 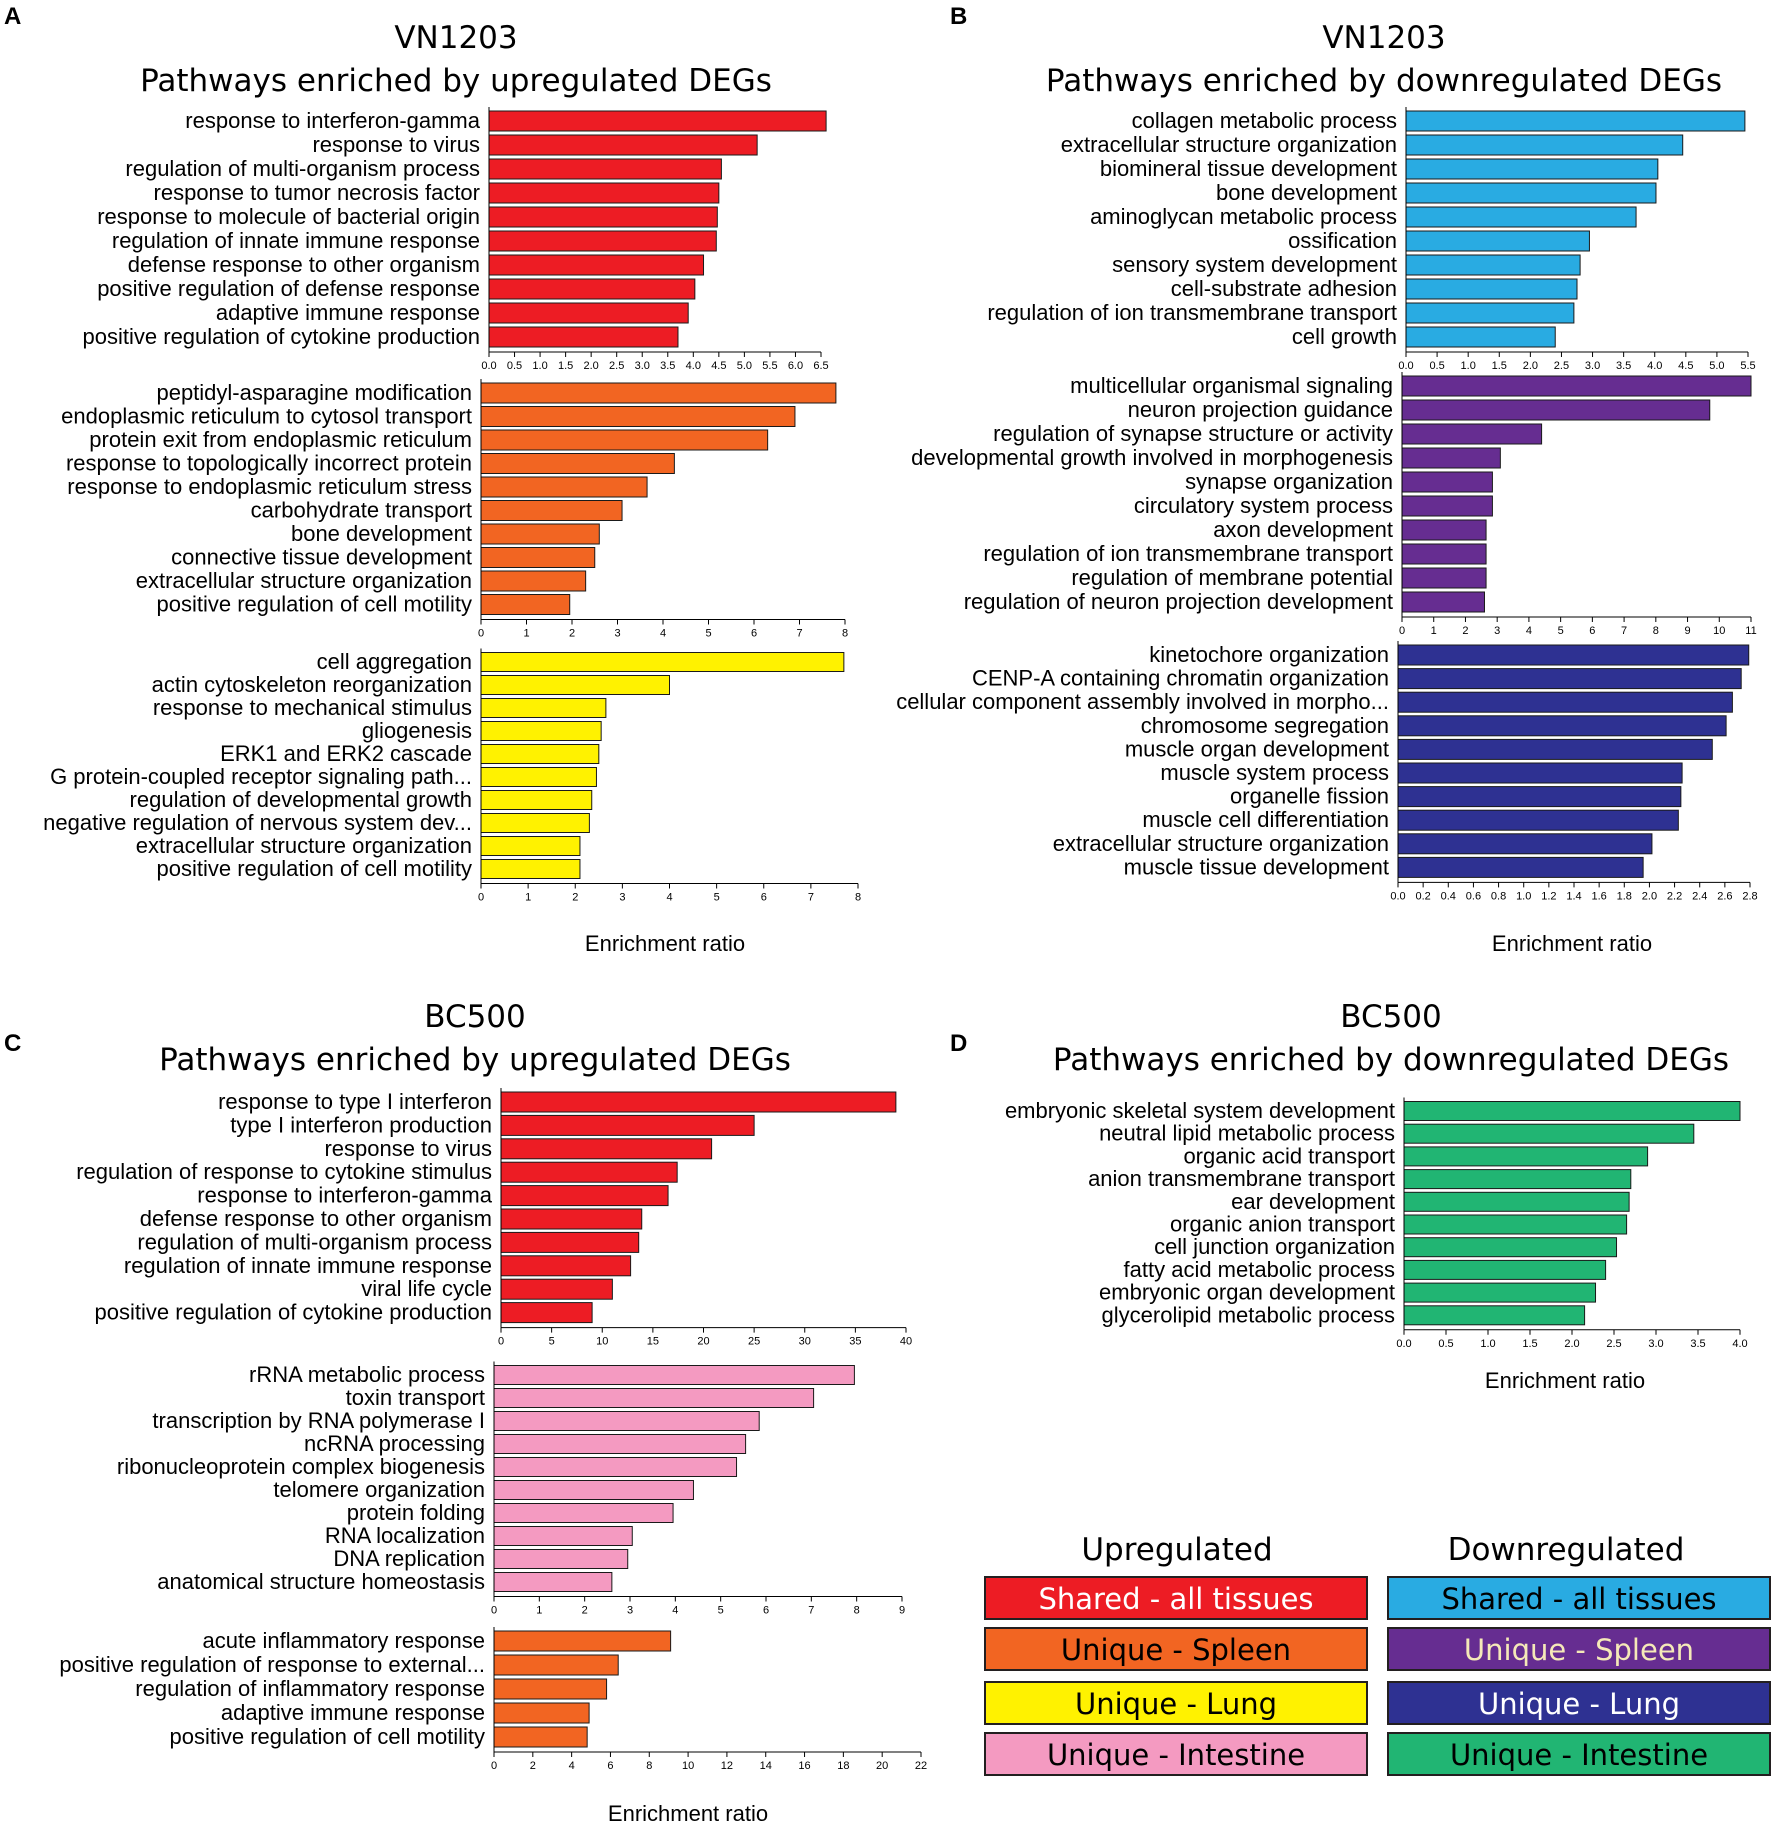 What do you see at coordinates (1176, 1550) in the screenshot?
I see `legend-up-heading: Upregulated` at bounding box center [1176, 1550].